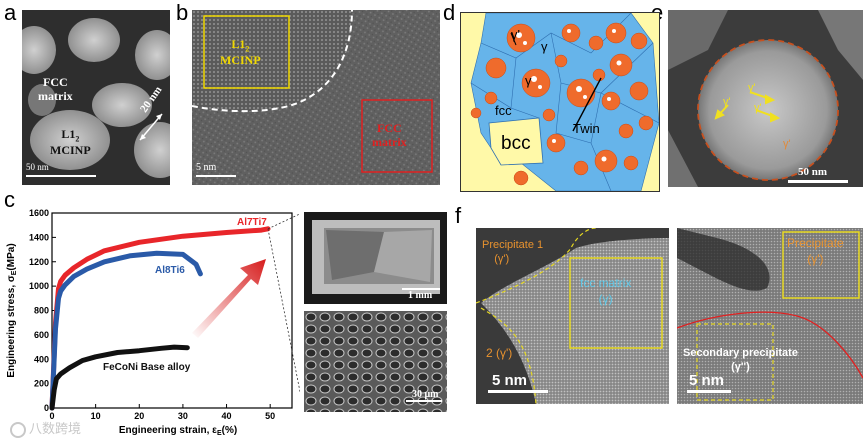  Describe the element at coordinates (170, 270) in the screenshot. I see `series-label-1: Al8Ti6` at that location.